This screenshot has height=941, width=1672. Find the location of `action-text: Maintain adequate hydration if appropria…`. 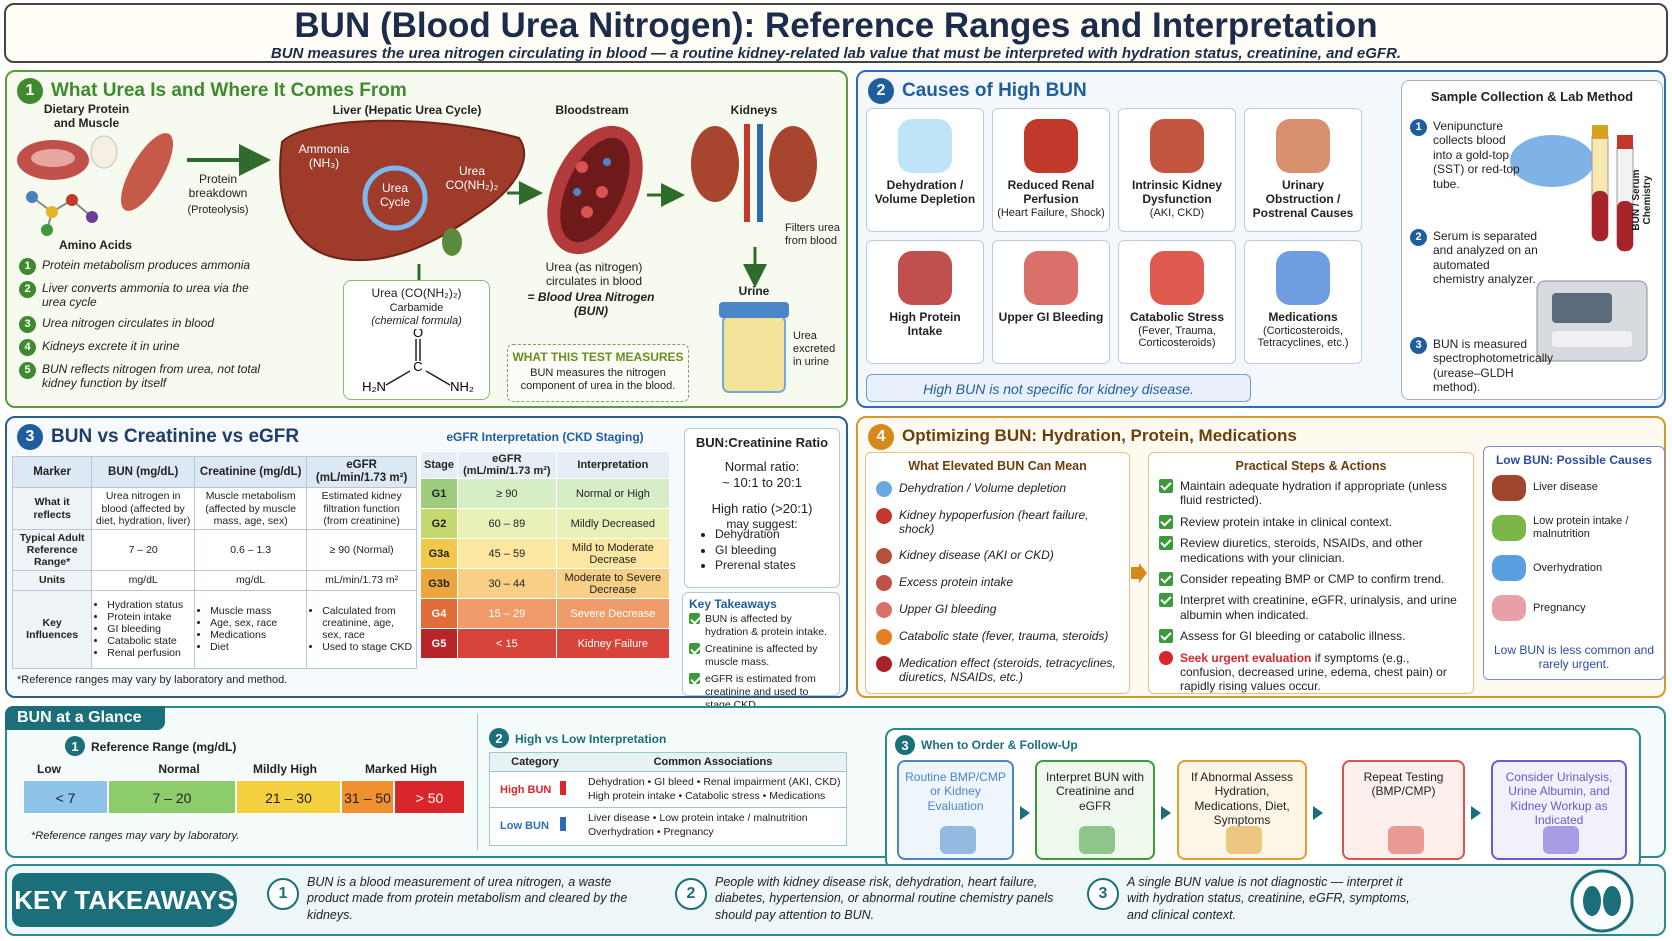

action-text: Maintain adequate hydration if appropria… is located at coordinates (1313, 493).